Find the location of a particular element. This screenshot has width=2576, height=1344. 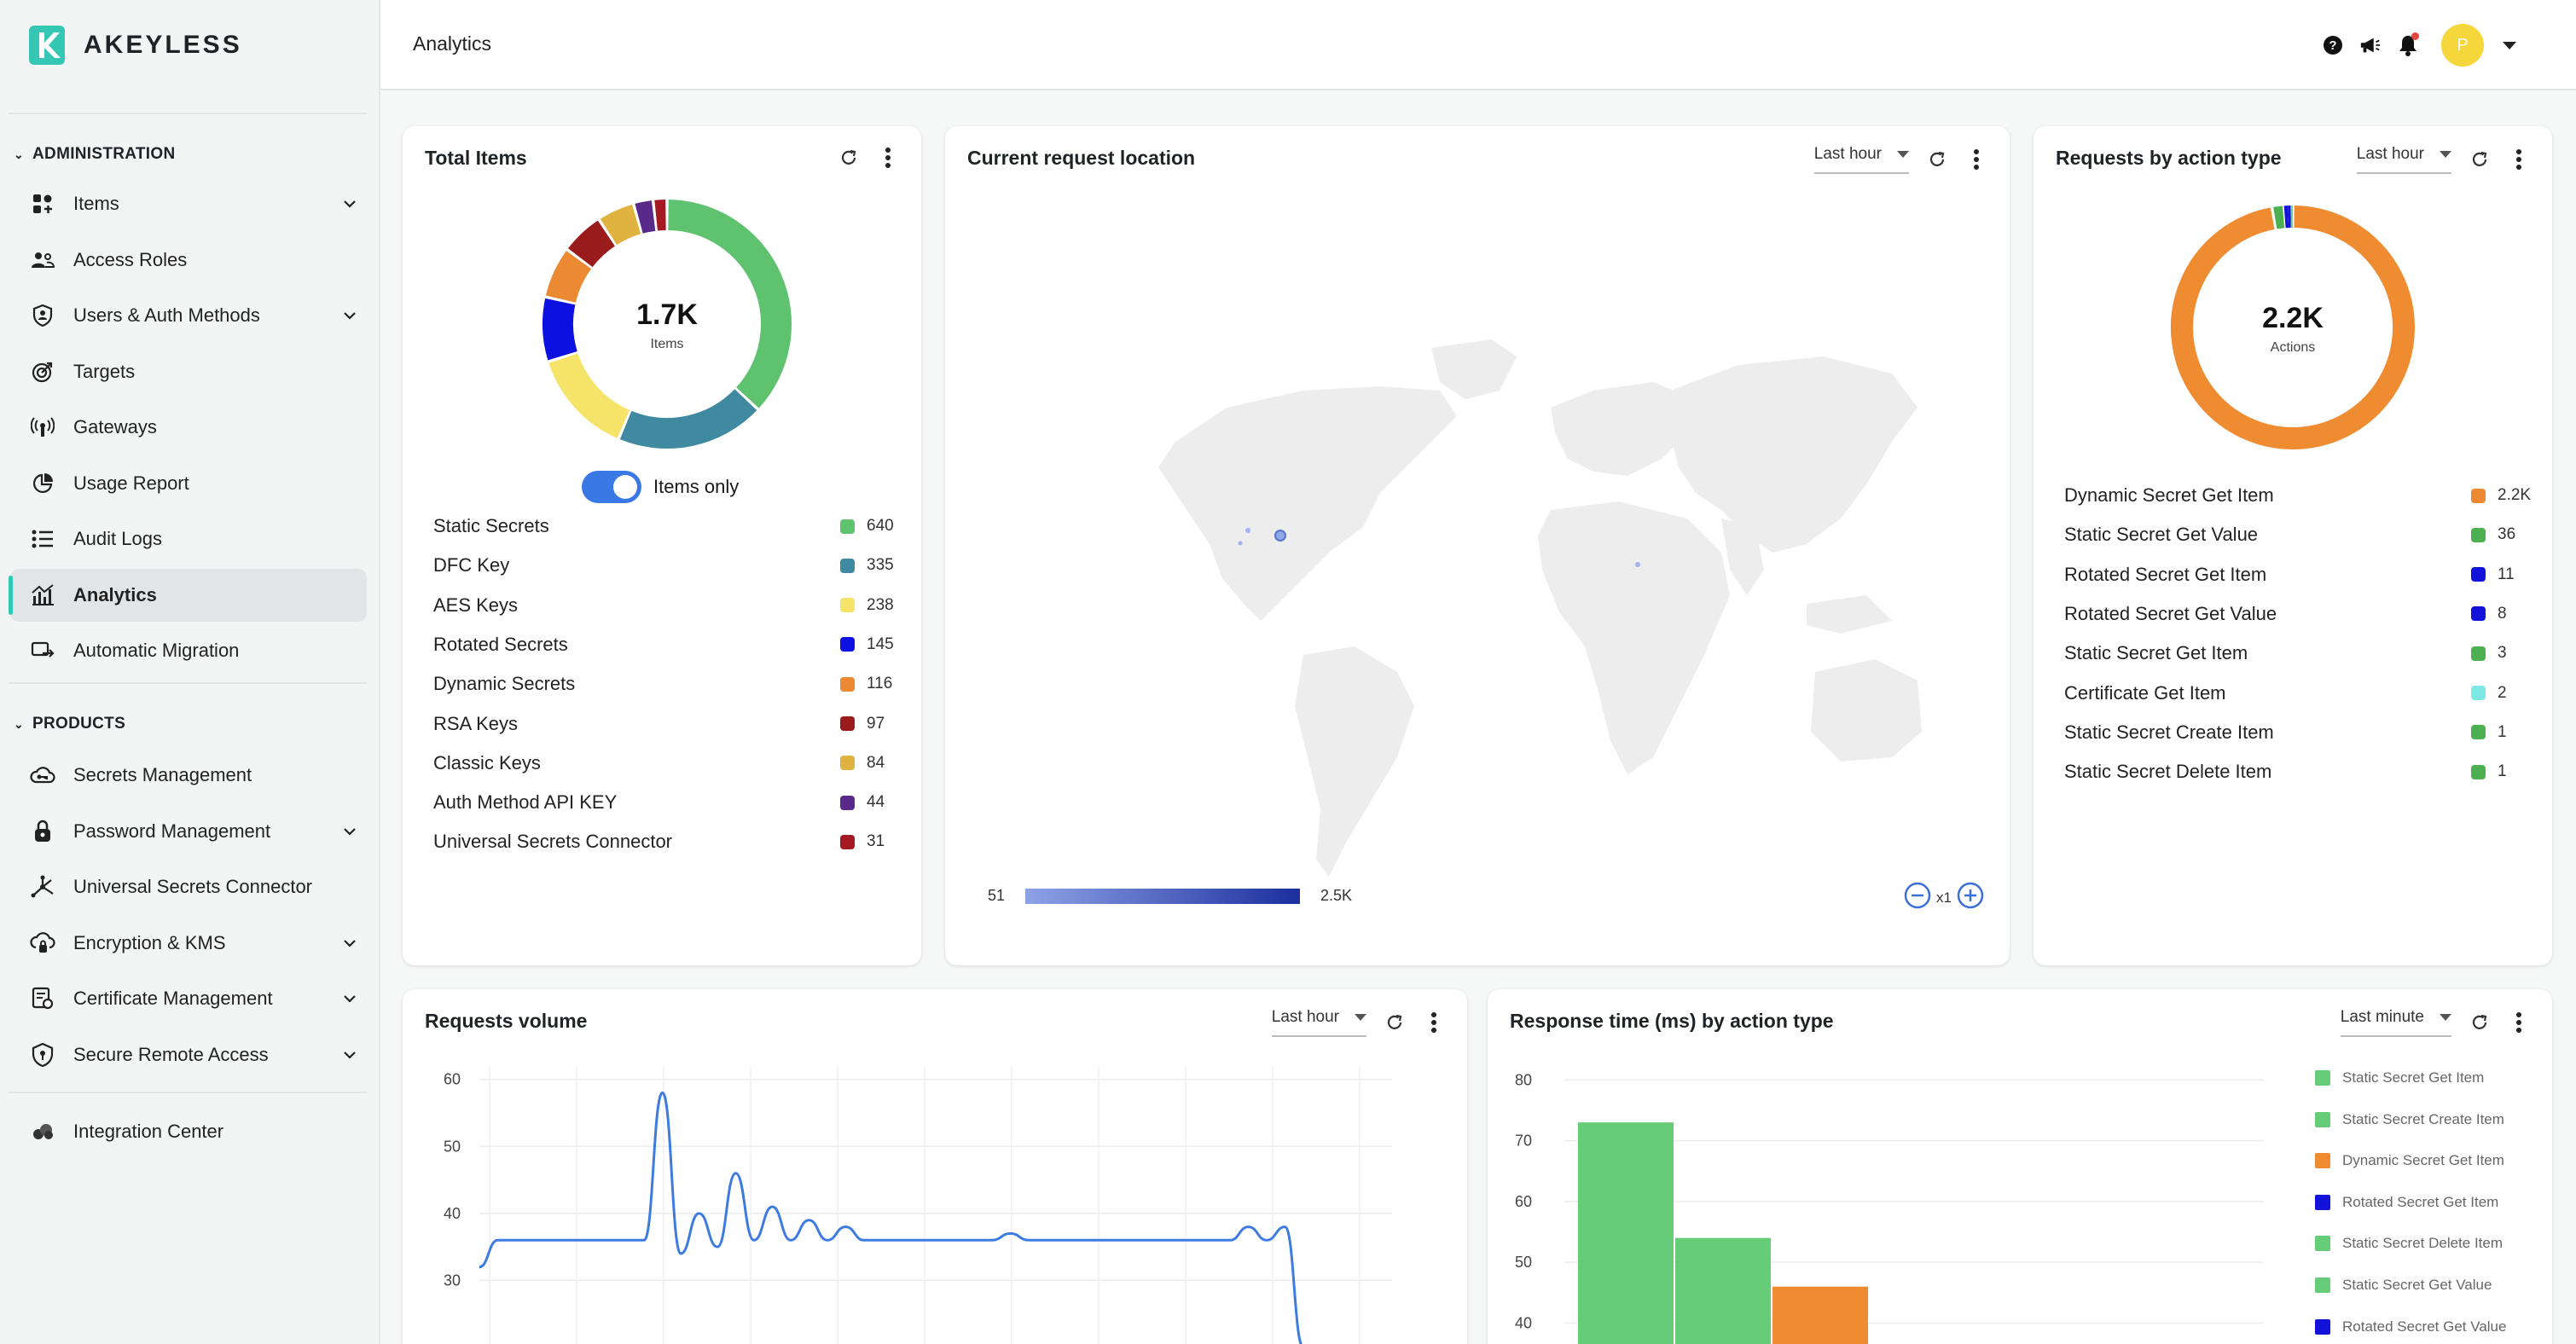

legend-swatch is located at coordinates (2322, 1078).